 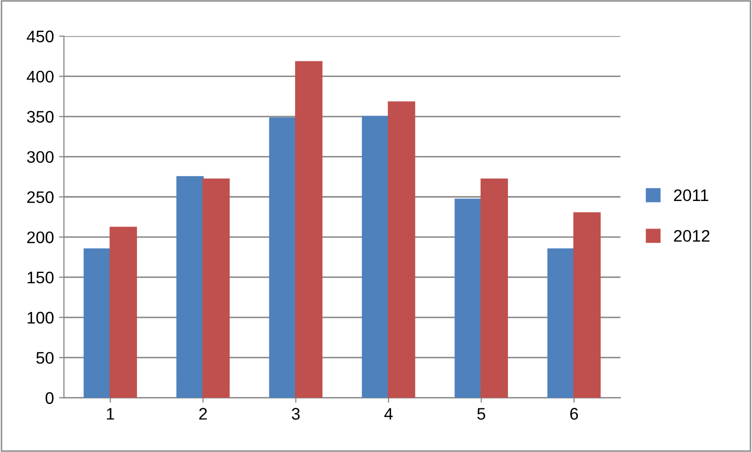 What do you see at coordinates (45, 358) in the screenshot?
I see `y-tick-label: 50` at bounding box center [45, 358].